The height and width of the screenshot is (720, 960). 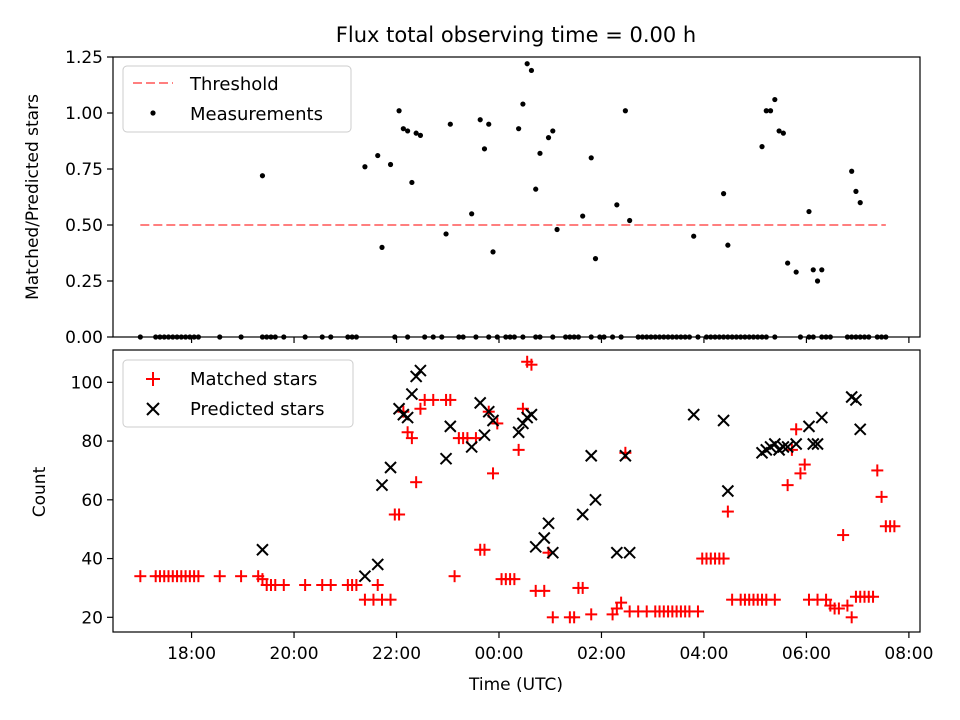 I want to click on legend-measurements-label: Measurements, so click(x=256, y=114).